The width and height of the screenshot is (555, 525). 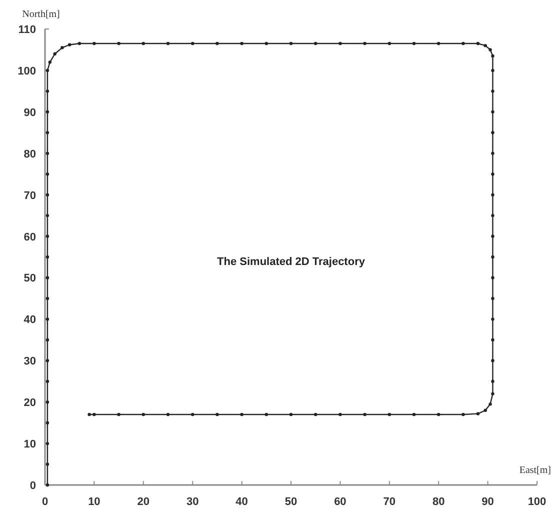 I want to click on text: The Simulated 2D Trajectory, so click(x=291, y=262).